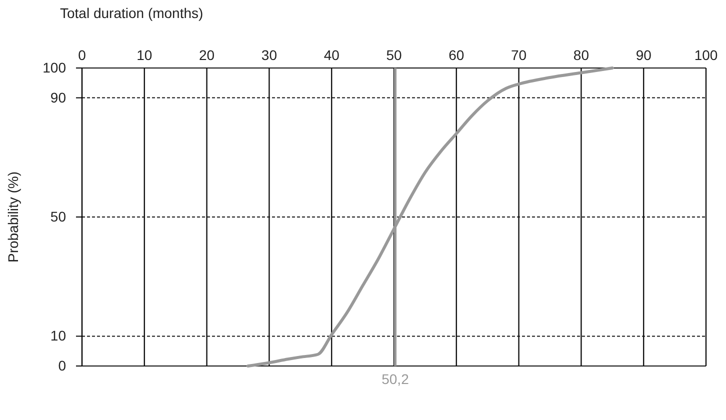 This screenshot has height=420, width=726. Describe the element at coordinates (58, 97) in the screenshot. I see `y-tick-label: 90` at that location.